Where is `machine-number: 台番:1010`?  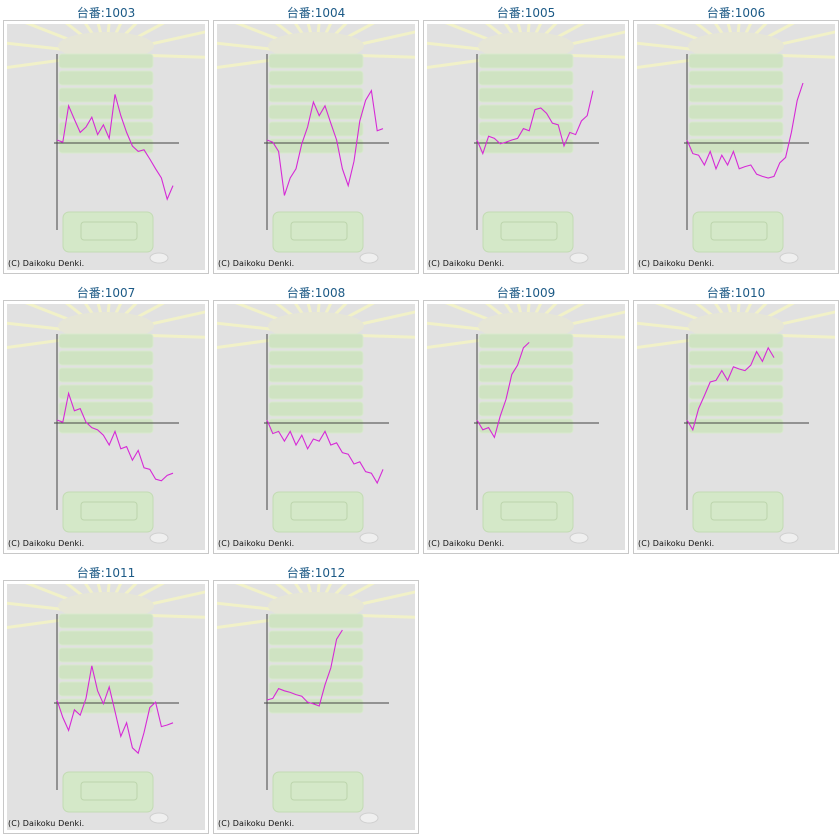
machine-number: 台番:1010 is located at coordinates (736, 293).